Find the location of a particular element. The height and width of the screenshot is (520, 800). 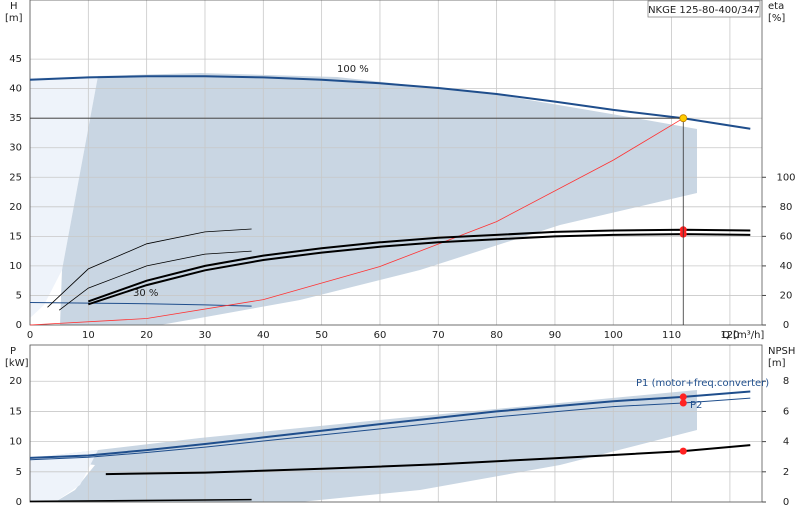

chart-title: NKGE 125-80-400/347 is located at coordinates (704, 10).